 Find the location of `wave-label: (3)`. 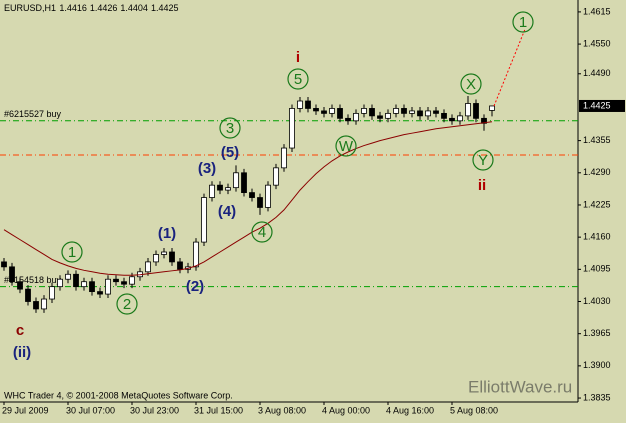

wave-label: (3) is located at coordinates (207, 168).